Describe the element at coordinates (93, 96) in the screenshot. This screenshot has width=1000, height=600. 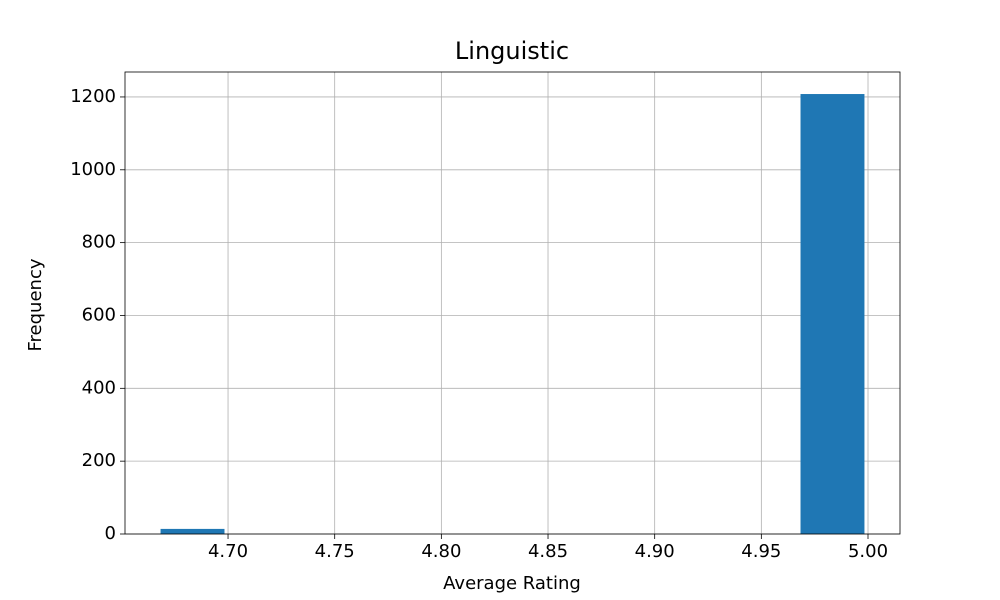
I see `y-tick-label: 1200` at that location.